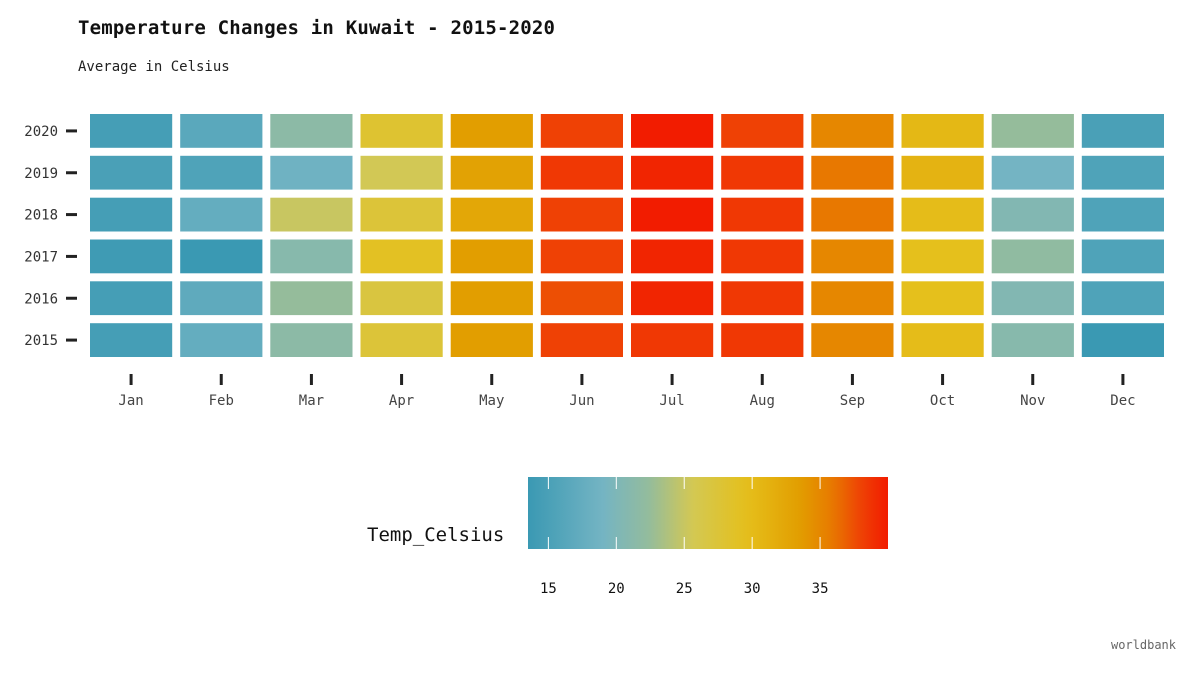 This screenshot has height=675, width=1200. What do you see at coordinates (672, 131) in the screenshot?
I see `heatmap-cell-2020-jul` at bounding box center [672, 131].